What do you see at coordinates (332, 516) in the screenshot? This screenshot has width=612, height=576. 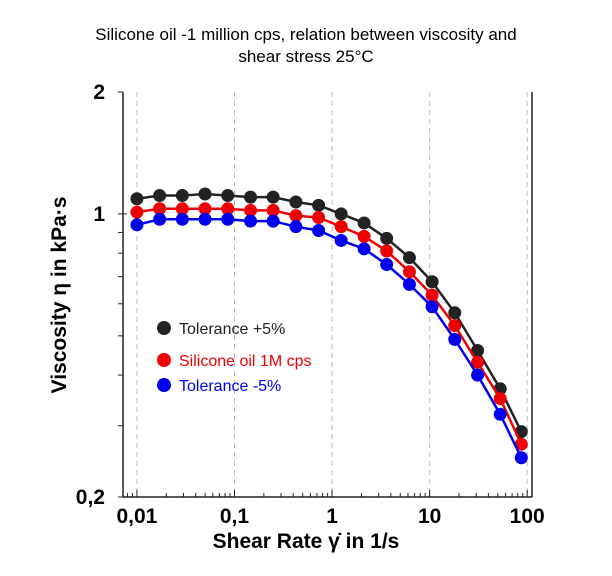 I see `x-tick-label: 1` at bounding box center [332, 516].